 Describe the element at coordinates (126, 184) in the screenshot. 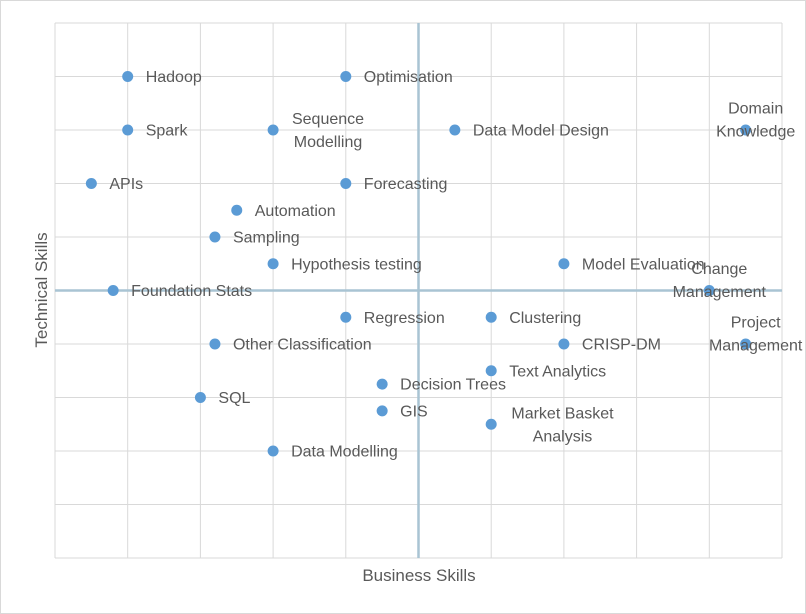

I see `point-label: APIs` at that location.